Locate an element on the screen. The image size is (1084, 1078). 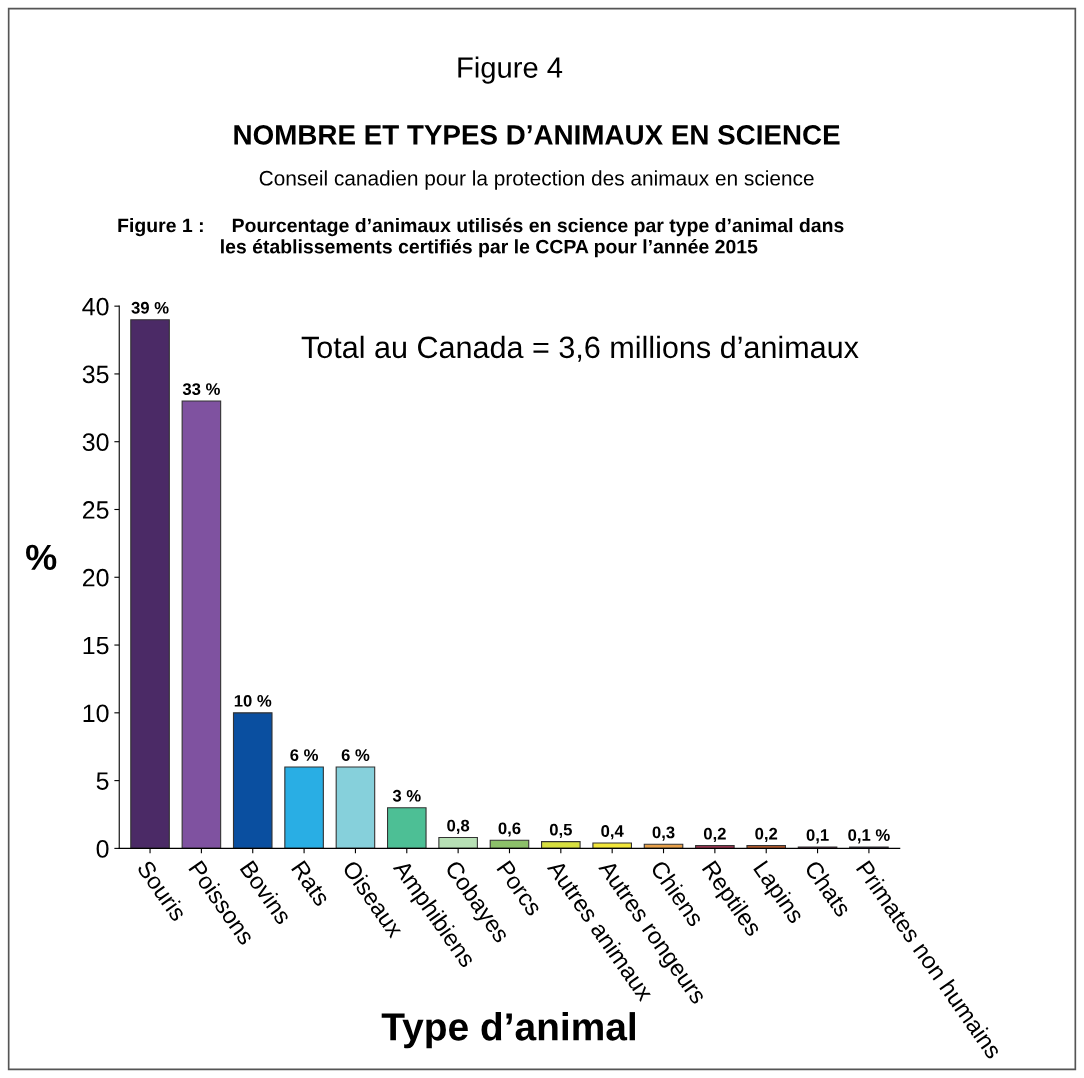
annotation: Total au Canada = 3,6 millions d’animaux is located at coordinates (580, 348).